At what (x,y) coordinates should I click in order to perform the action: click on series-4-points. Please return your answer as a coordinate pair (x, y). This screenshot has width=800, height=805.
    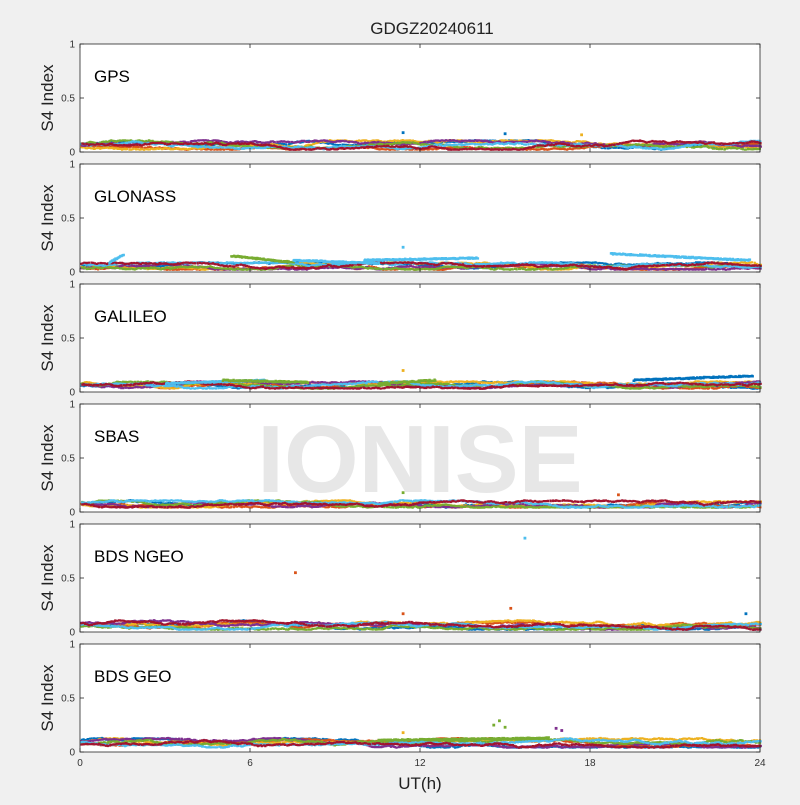
    Looking at the image, I should click on (421, 385).